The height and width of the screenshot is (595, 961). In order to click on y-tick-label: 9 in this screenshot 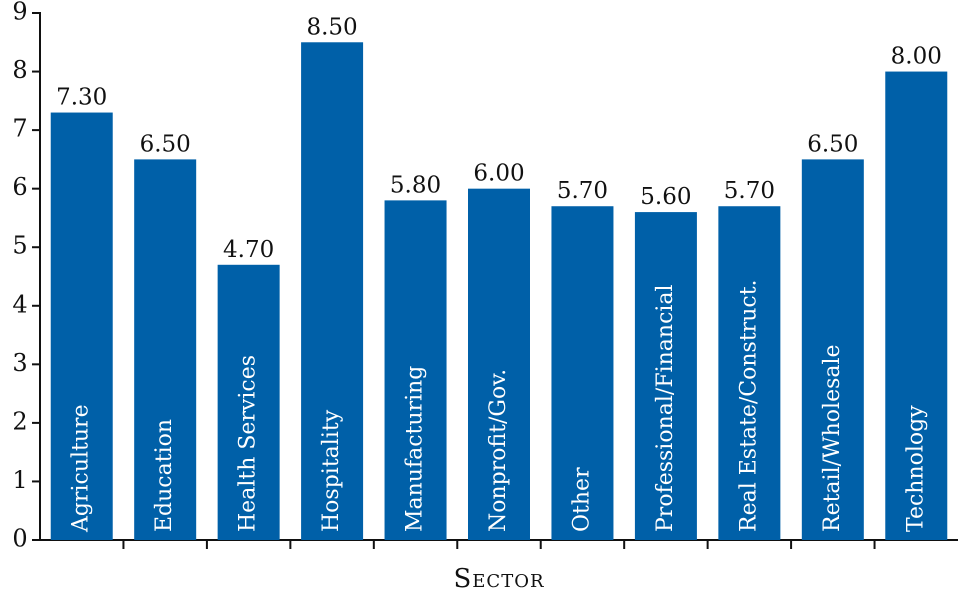, I will do `click(19, 13)`.